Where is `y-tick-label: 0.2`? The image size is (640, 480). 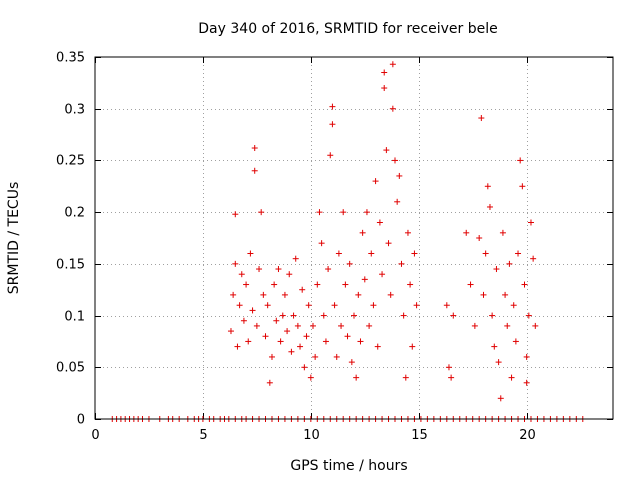
y-tick-label: 0.2 is located at coordinates (74, 213).